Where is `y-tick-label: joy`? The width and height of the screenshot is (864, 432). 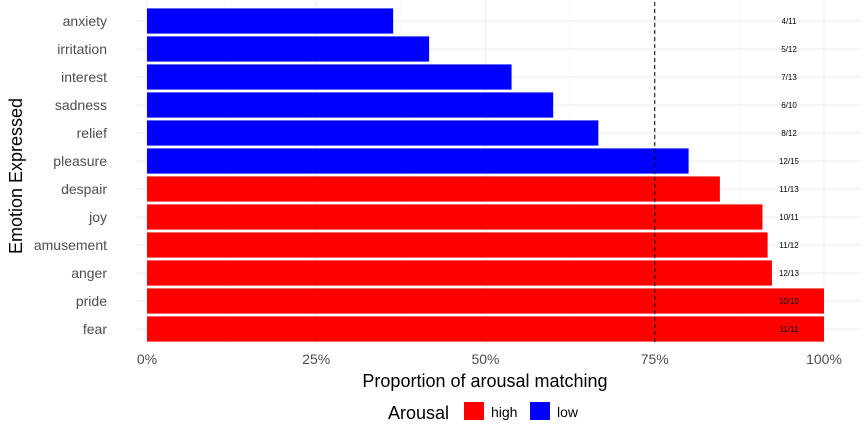
y-tick-label: joy is located at coordinates (97, 217).